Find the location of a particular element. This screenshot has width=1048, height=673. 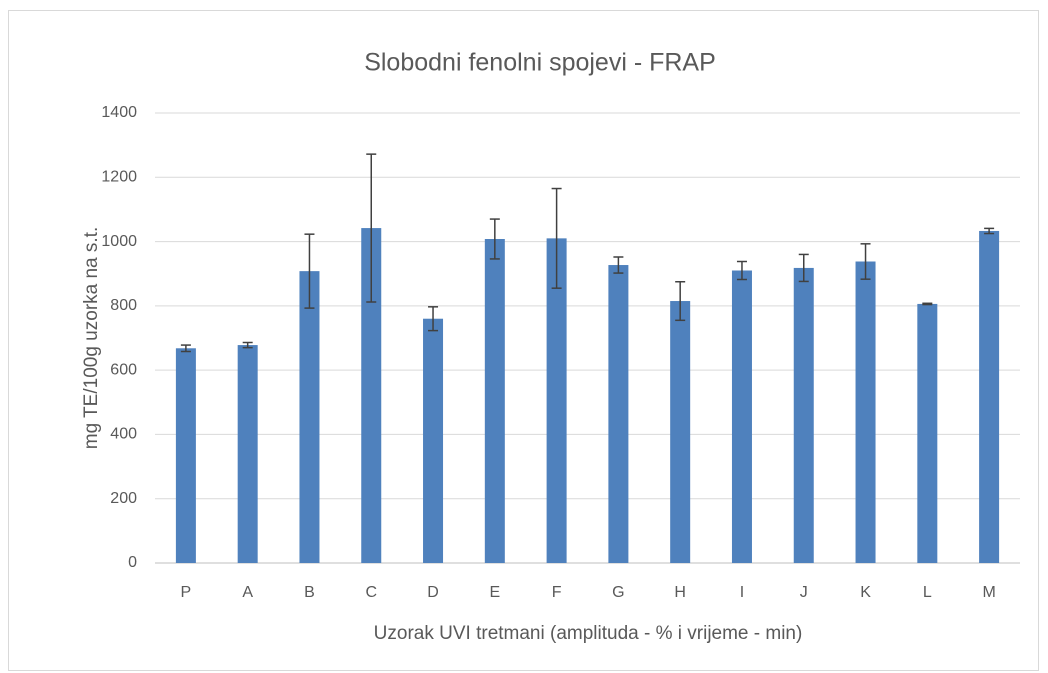

x-tick-label: E is located at coordinates (494, 592).